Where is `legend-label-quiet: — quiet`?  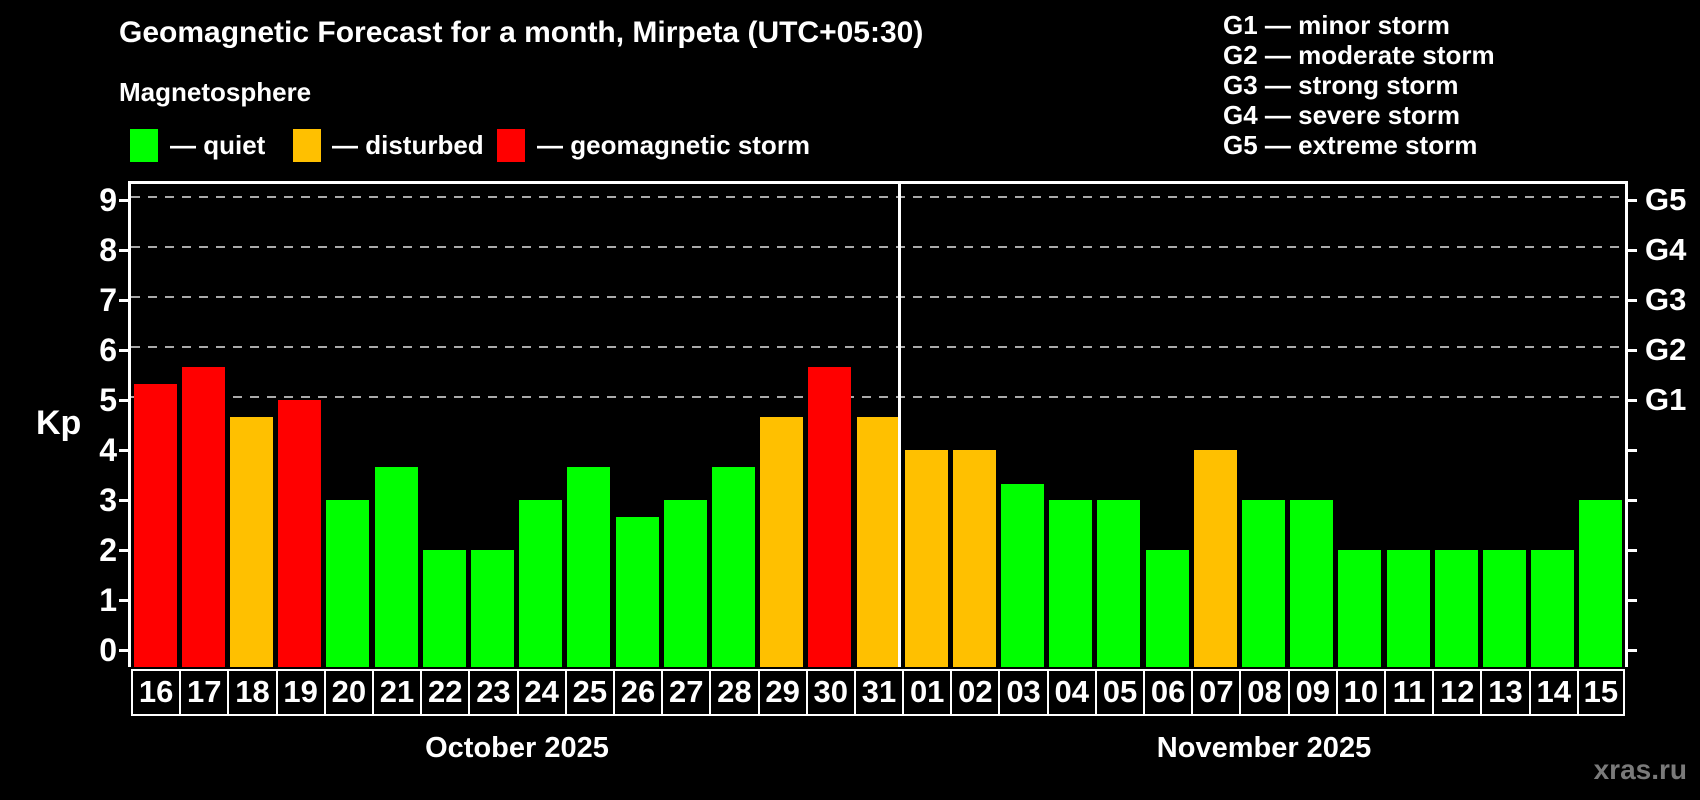 legend-label-quiet: — quiet is located at coordinates (218, 145).